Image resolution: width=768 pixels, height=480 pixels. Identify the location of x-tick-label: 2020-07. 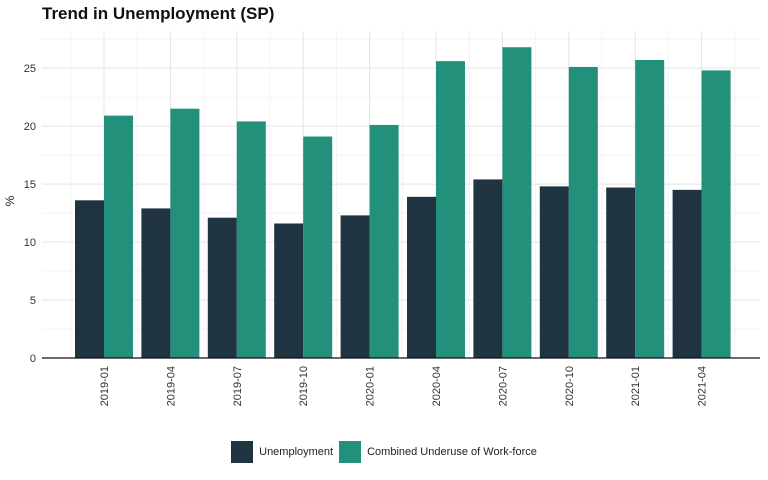
(503, 386).